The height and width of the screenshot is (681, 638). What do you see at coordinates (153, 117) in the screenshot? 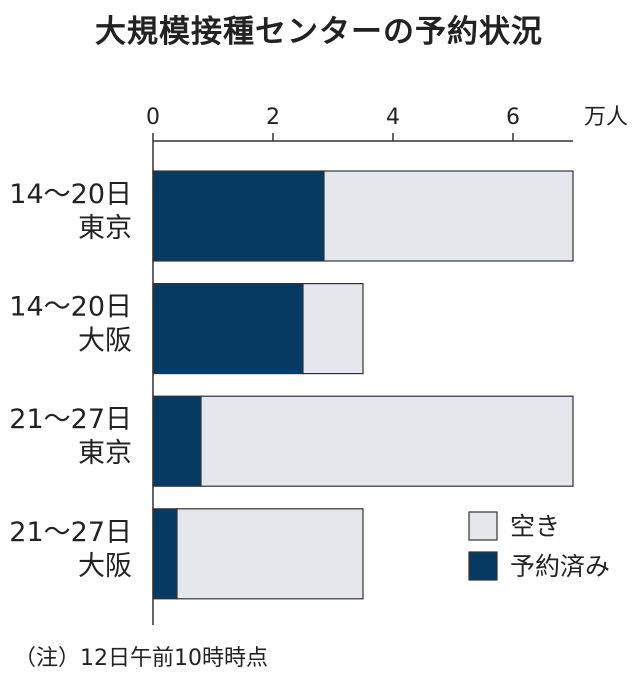
I see `x-tick-label: 0` at bounding box center [153, 117].